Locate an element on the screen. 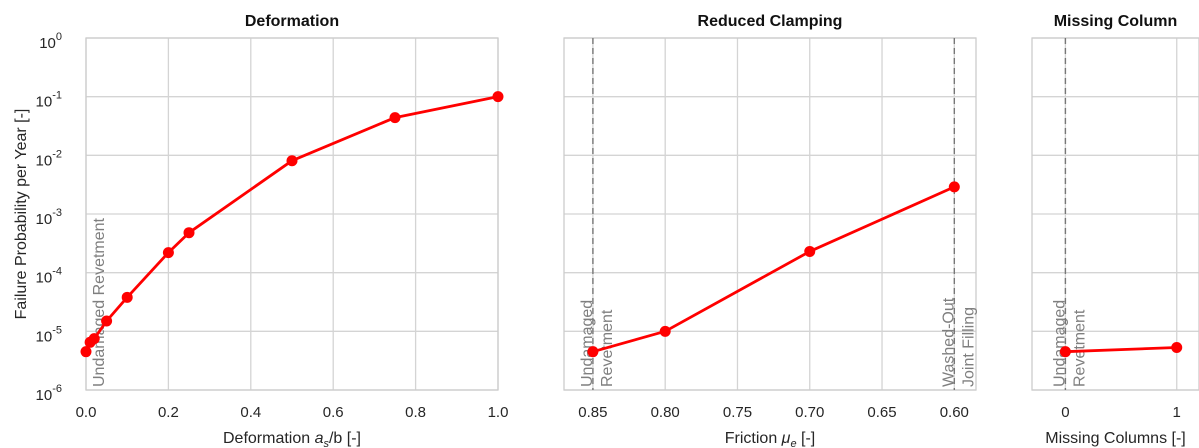 The height and width of the screenshot is (448, 1199). x-tick-label: 0.0 is located at coordinates (86, 412).